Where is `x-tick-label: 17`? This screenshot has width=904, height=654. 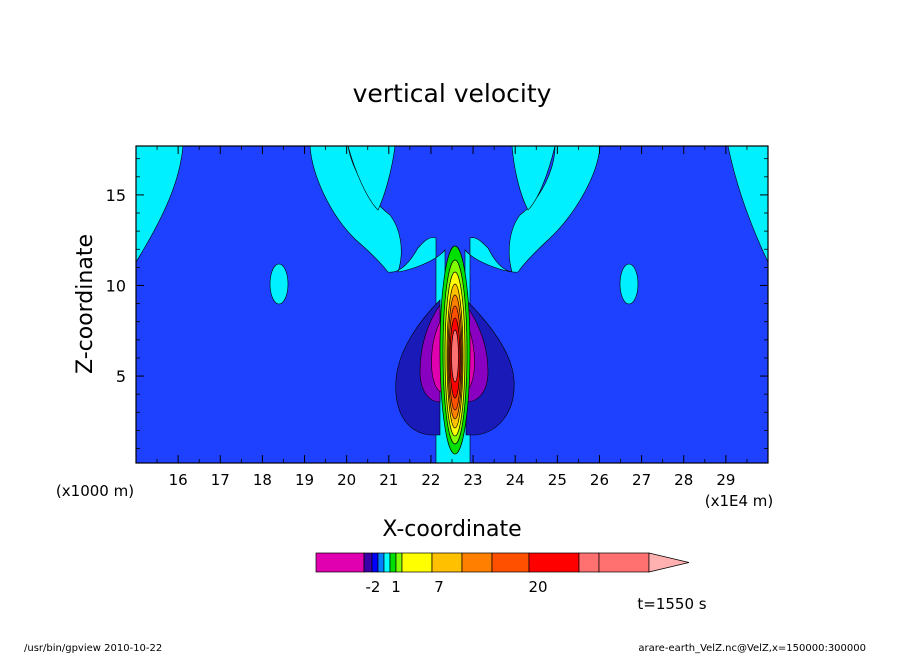 x-tick-label: 17 is located at coordinates (220, 480).